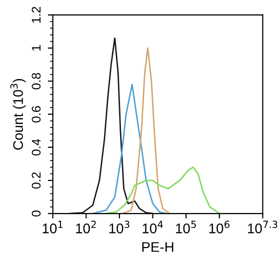 The width and height of the screenshot is (278, 272). What do you see at coordinates (36, 147) in the screenshot?
I see `y-tick-label: 0.4` at bounding box center [36, 147].